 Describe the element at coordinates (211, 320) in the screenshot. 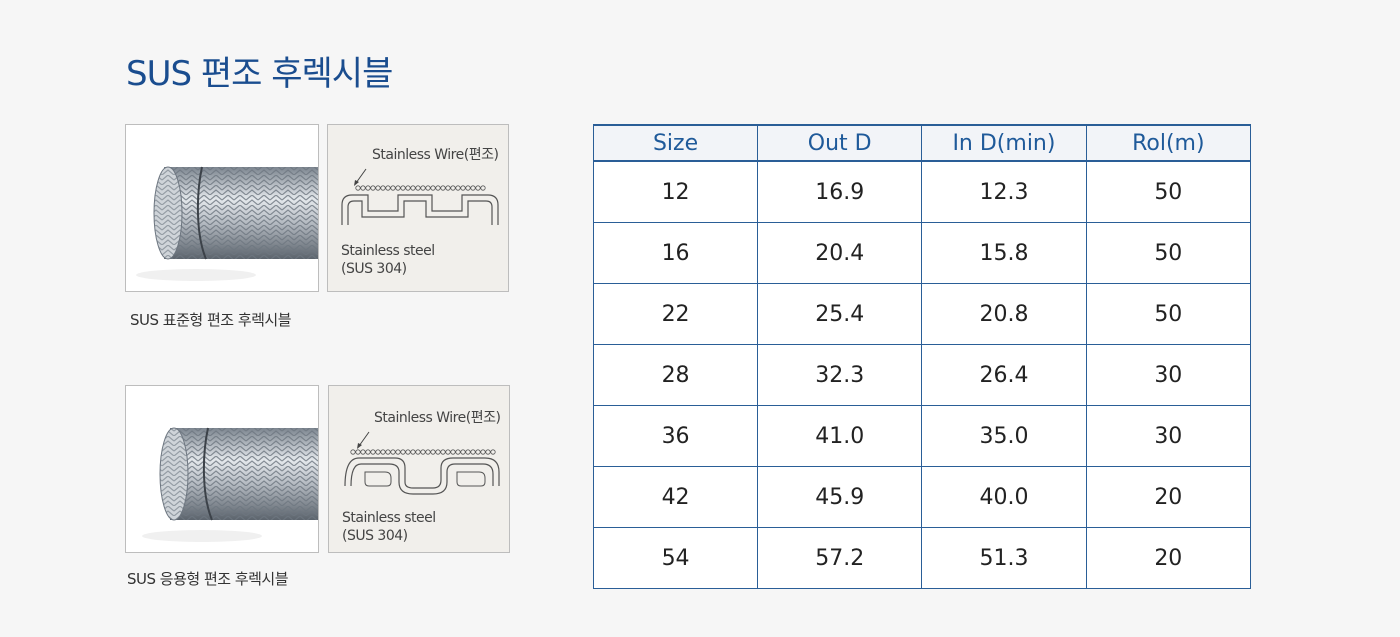

I see `product-caption-standard: SUS 표준형 편조 후렉시블` at that location.